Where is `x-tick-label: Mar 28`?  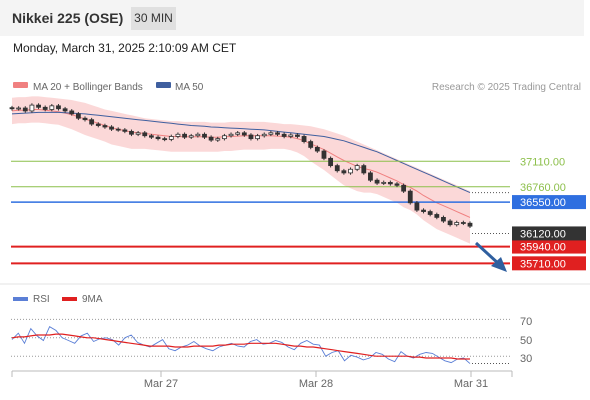 x-tick-label: Mar 28 is located at coordinates (316, 384).